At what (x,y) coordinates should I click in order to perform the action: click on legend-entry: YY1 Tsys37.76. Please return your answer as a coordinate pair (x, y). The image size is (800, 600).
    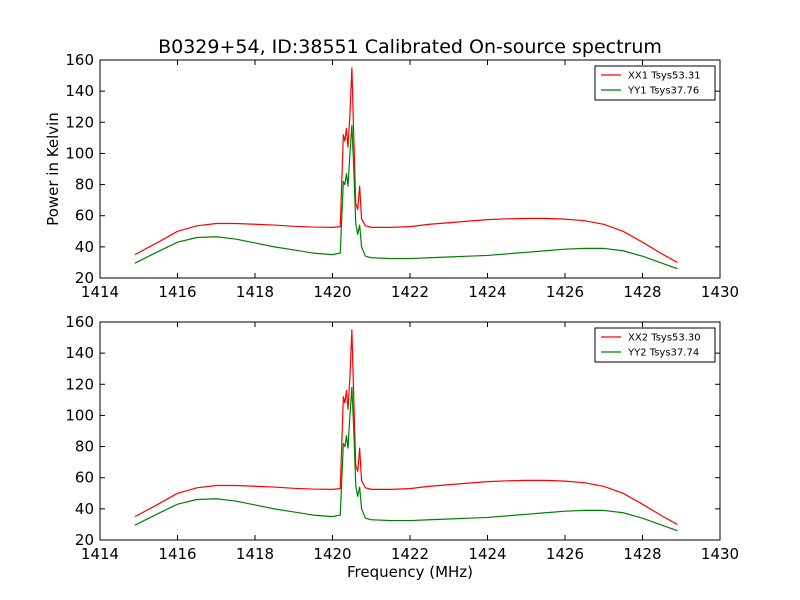
    Looking at the image, I should click on (663, 91).